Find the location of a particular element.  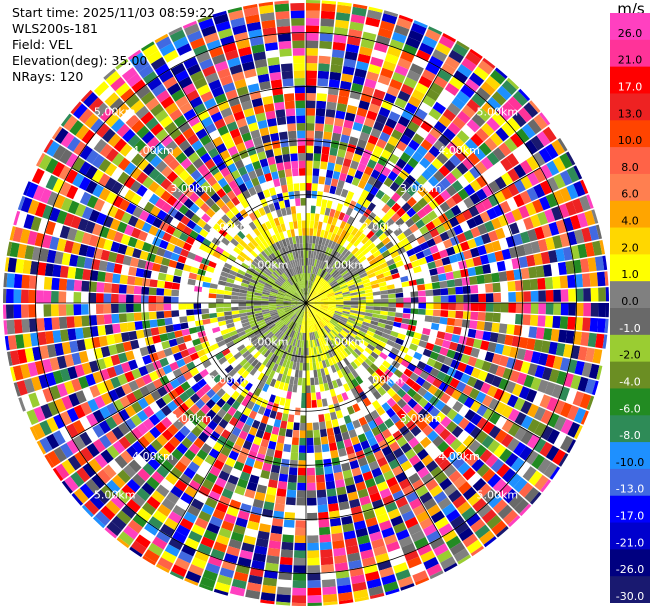

azimuth-spoke is located at coordinates (423, 235).